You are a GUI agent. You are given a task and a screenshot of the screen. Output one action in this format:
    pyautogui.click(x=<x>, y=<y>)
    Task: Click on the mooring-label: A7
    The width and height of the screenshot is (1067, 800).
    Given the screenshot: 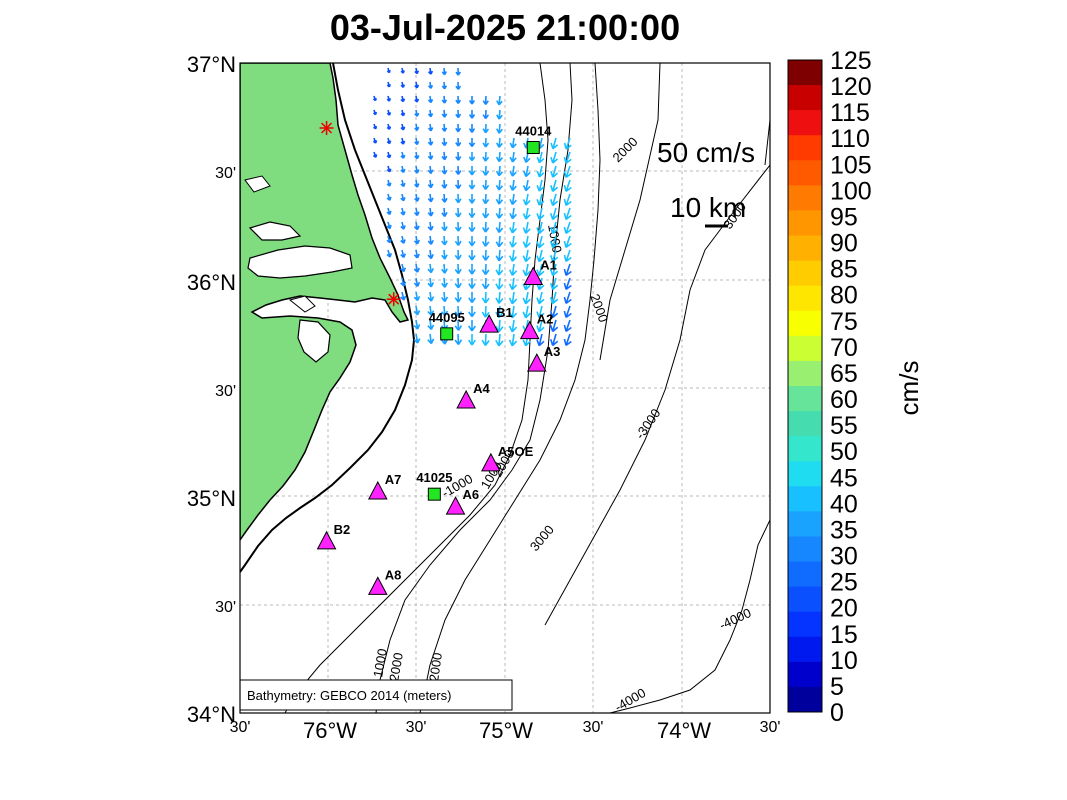 What is the action you would take?
    pyautogui.click(x=393, y=479)
    